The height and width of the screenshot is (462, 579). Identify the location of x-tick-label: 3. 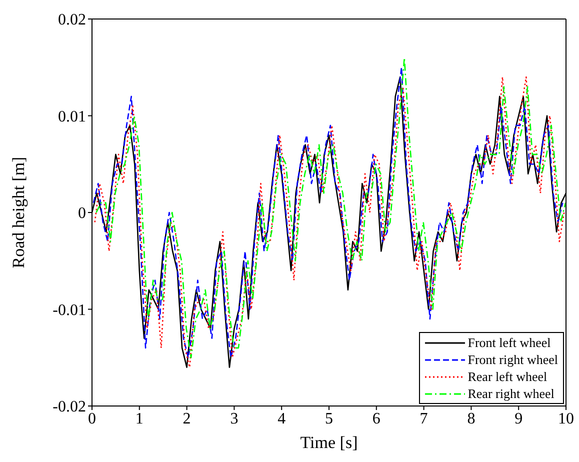
(234, 419).